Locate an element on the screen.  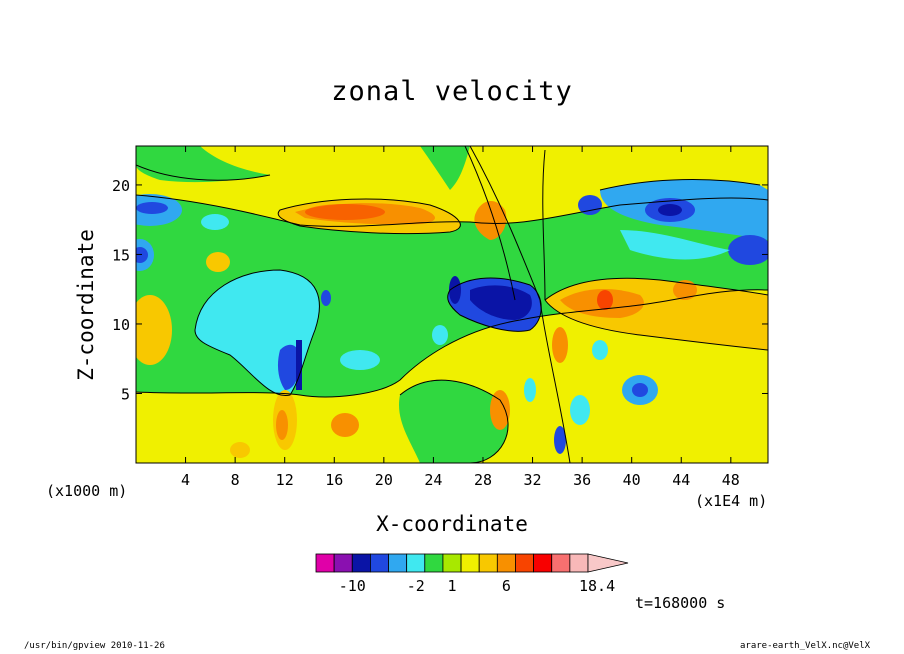
x-tick-label: 24 is located at coordinates (433, 480).